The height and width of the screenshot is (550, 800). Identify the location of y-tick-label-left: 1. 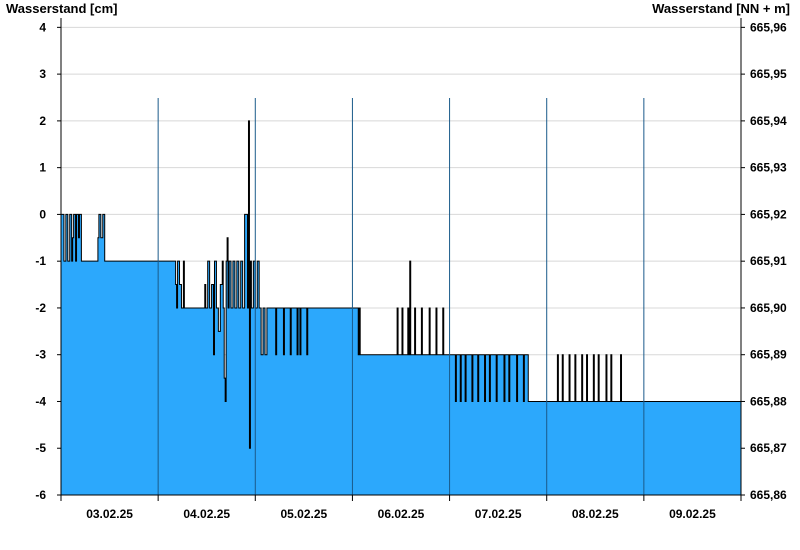
(42, 168).